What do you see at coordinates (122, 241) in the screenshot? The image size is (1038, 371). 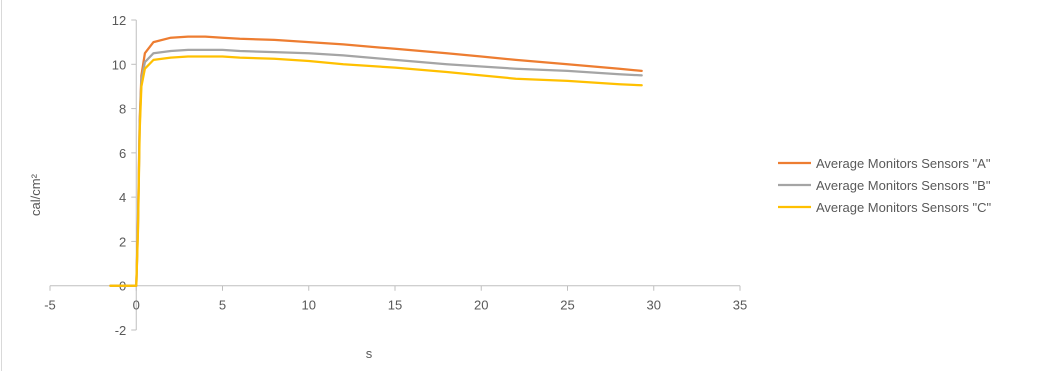 I see `y-tick-label: 2` at bounding box center [122, 241].